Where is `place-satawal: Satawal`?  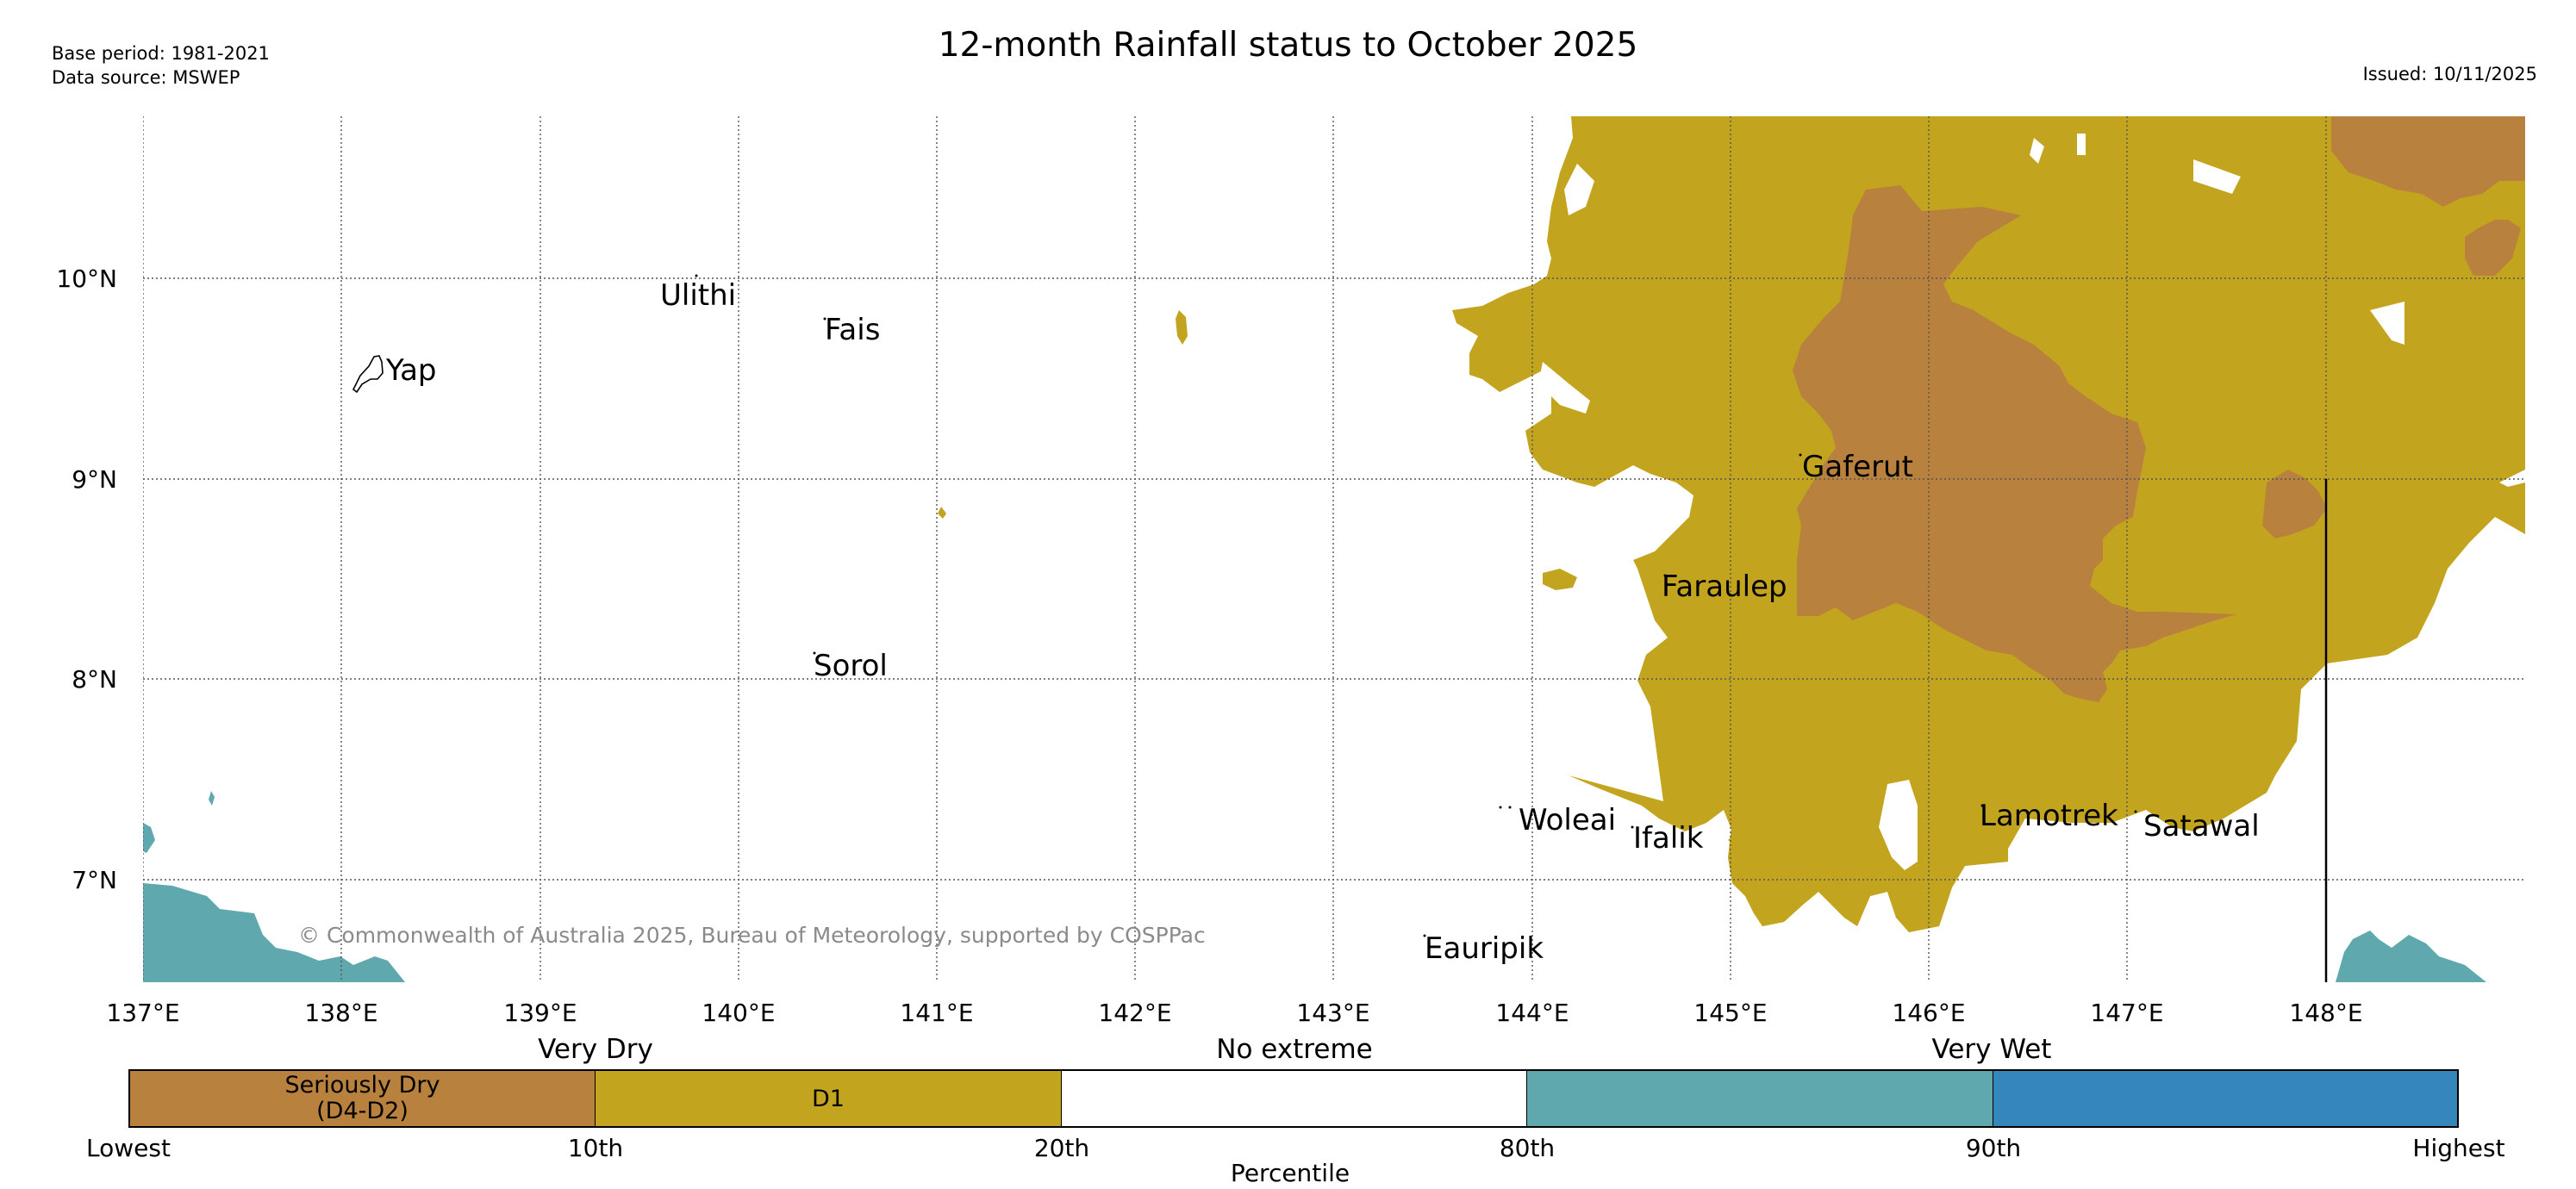 place-satawal: Satawal is located at coordinates (2201, 827).